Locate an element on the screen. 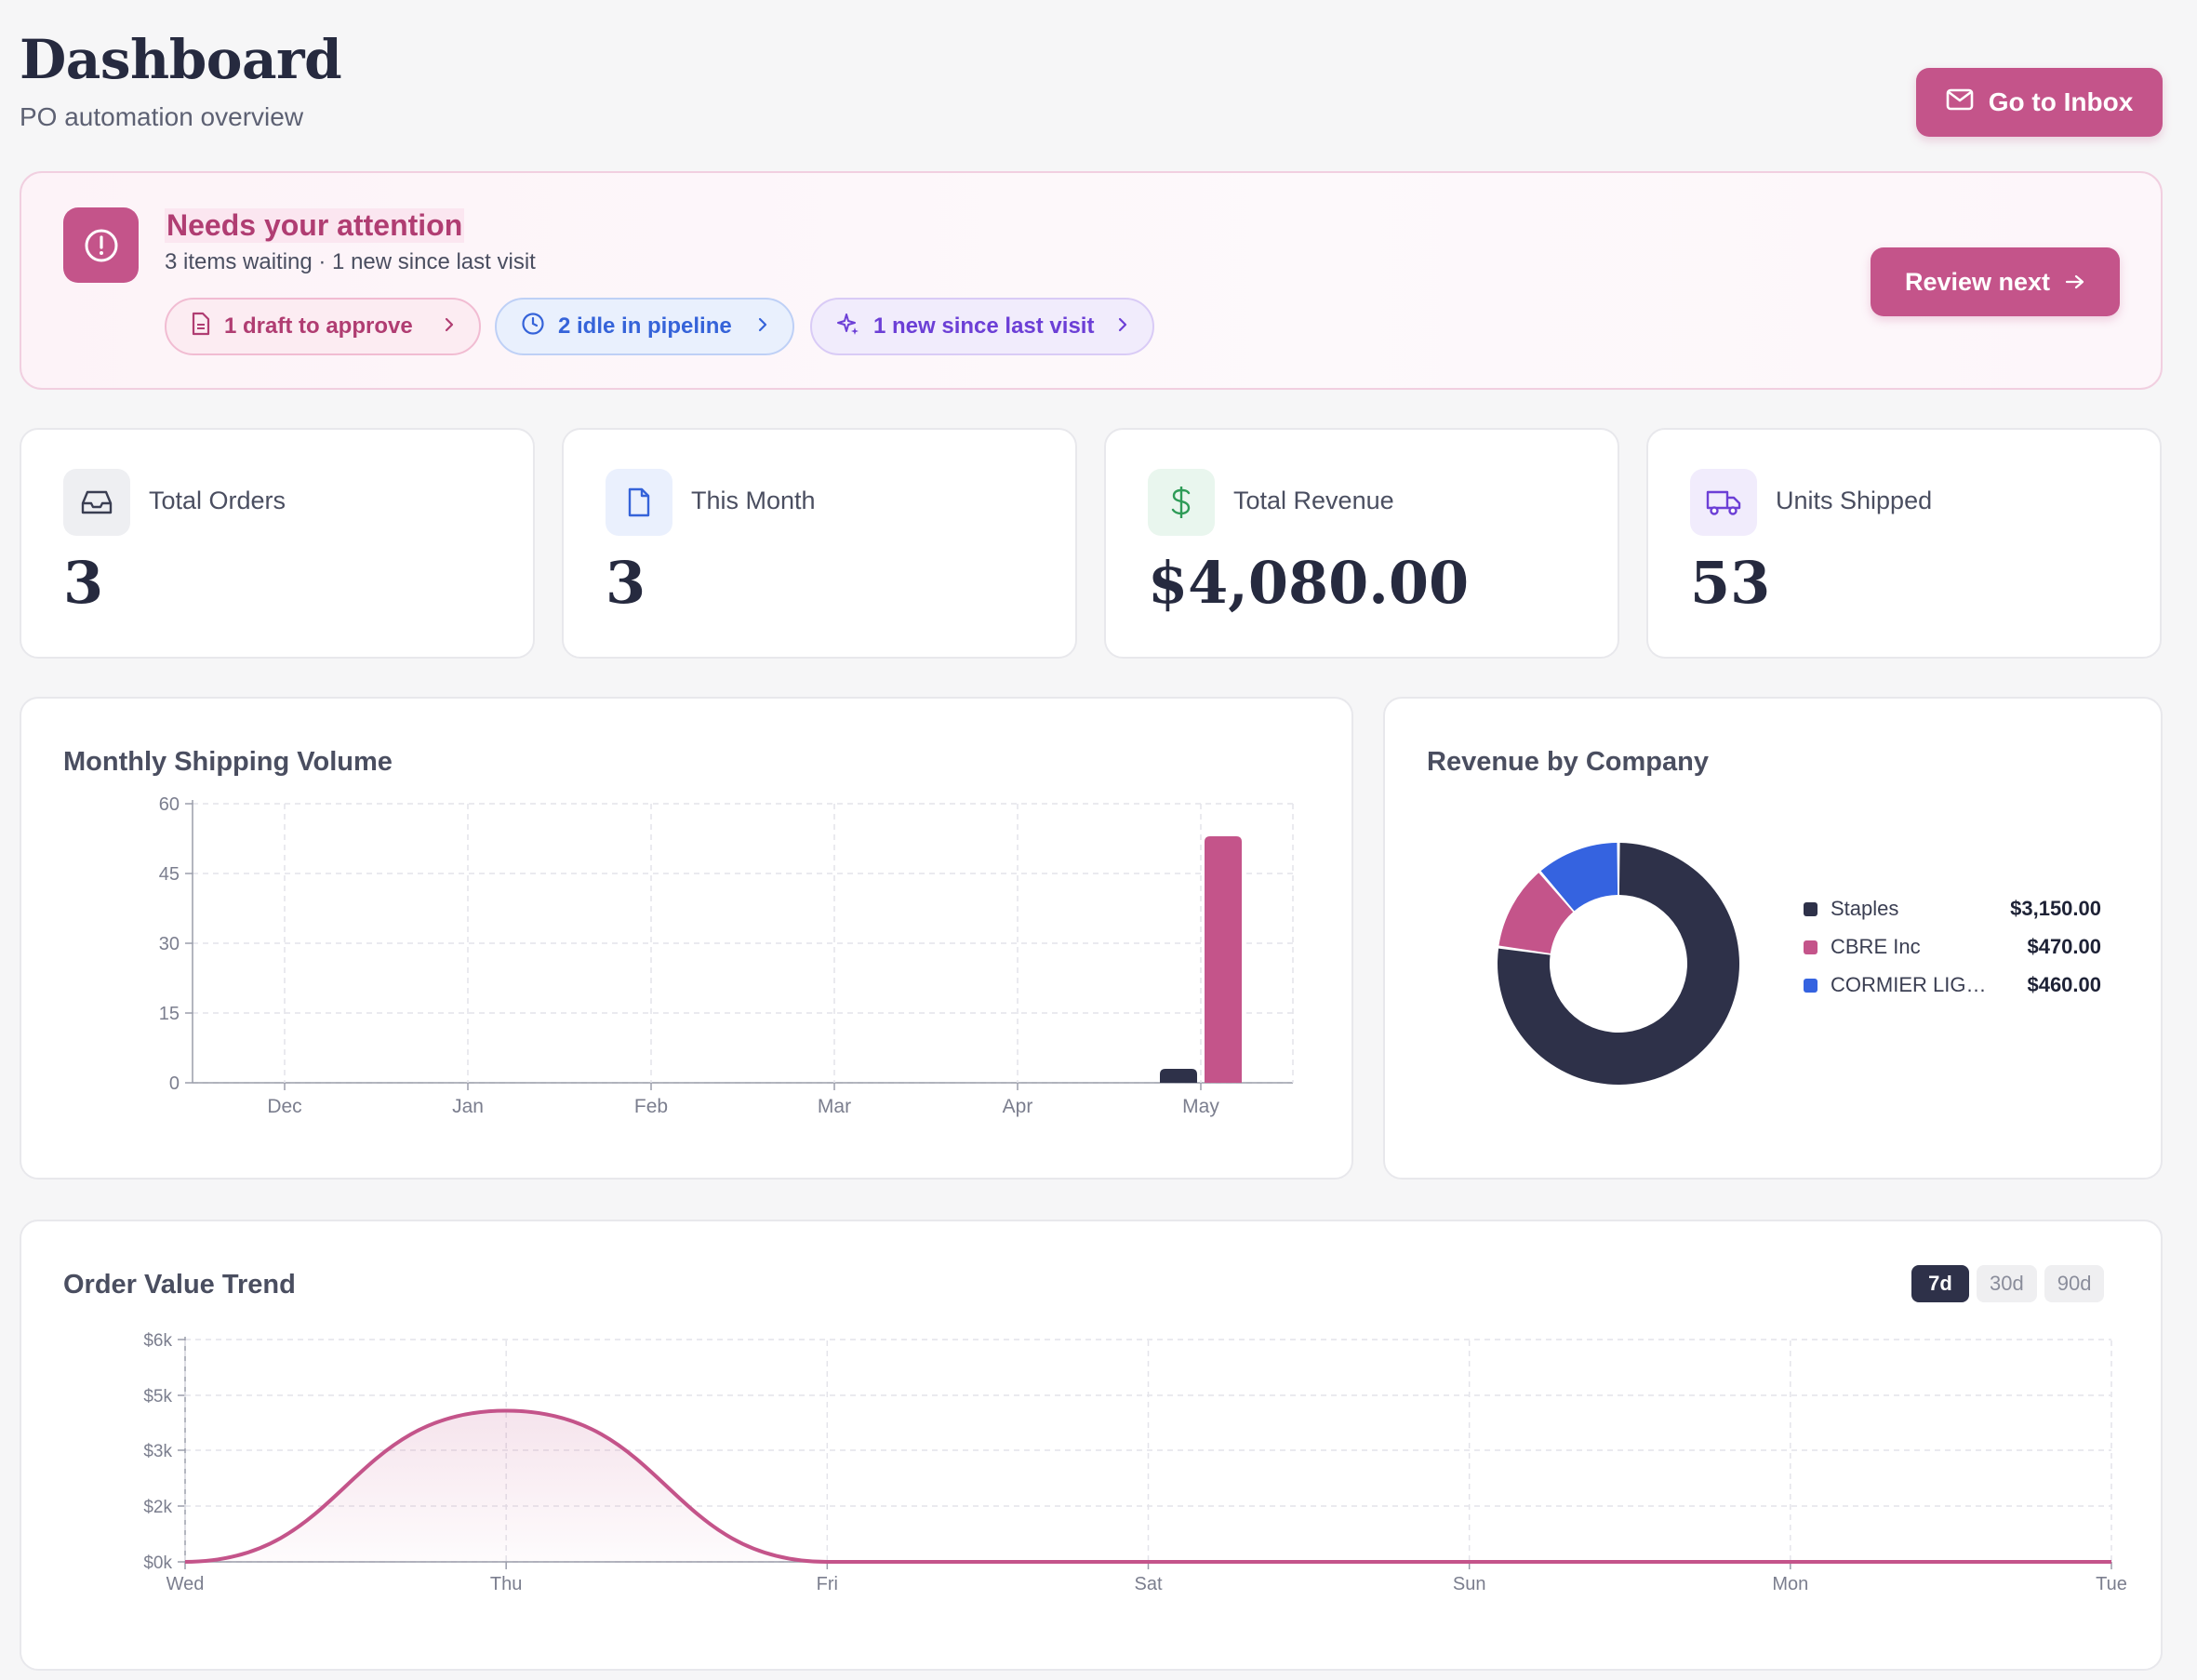  shipping-volume-chart: 0 15 30 45 60 Dec Jan Feb Mar Apr May is located at coordinates (726, 955).